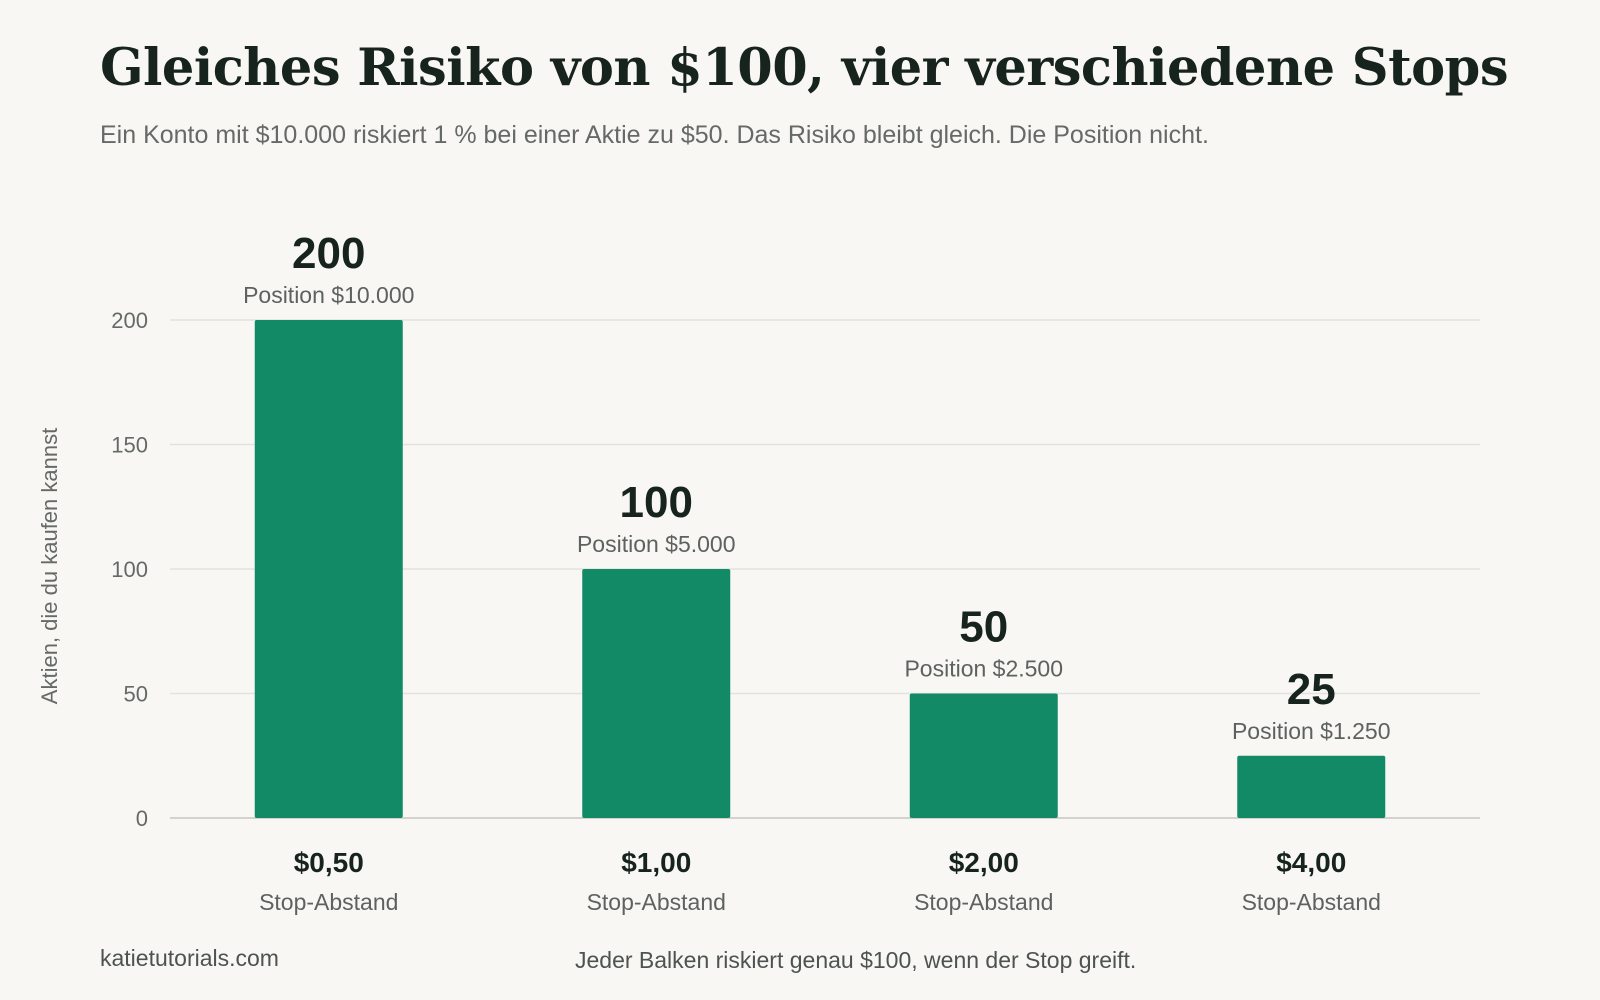 The image size is (1600, 1000). Describe the element at coordinates (1311, 689) in the screenshot. I see `bar-value-label: 25` at that location.